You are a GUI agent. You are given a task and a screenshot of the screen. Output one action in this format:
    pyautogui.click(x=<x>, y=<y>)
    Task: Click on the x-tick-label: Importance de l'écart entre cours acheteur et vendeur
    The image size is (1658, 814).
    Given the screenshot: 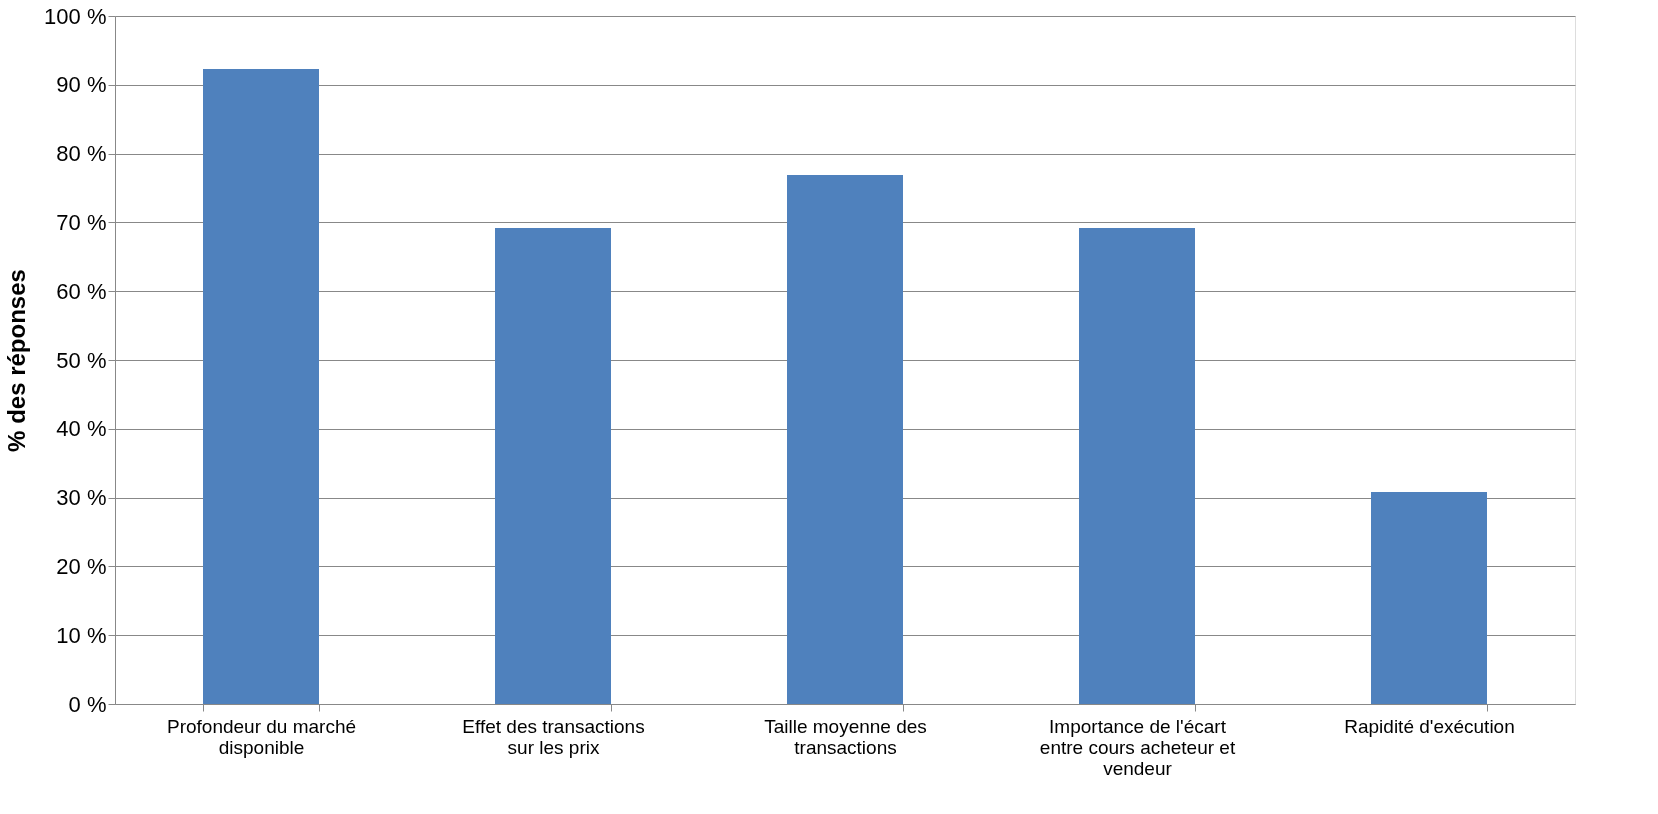 What is the action you would take?
    pyautogui.click(x=1137, y=747)
    